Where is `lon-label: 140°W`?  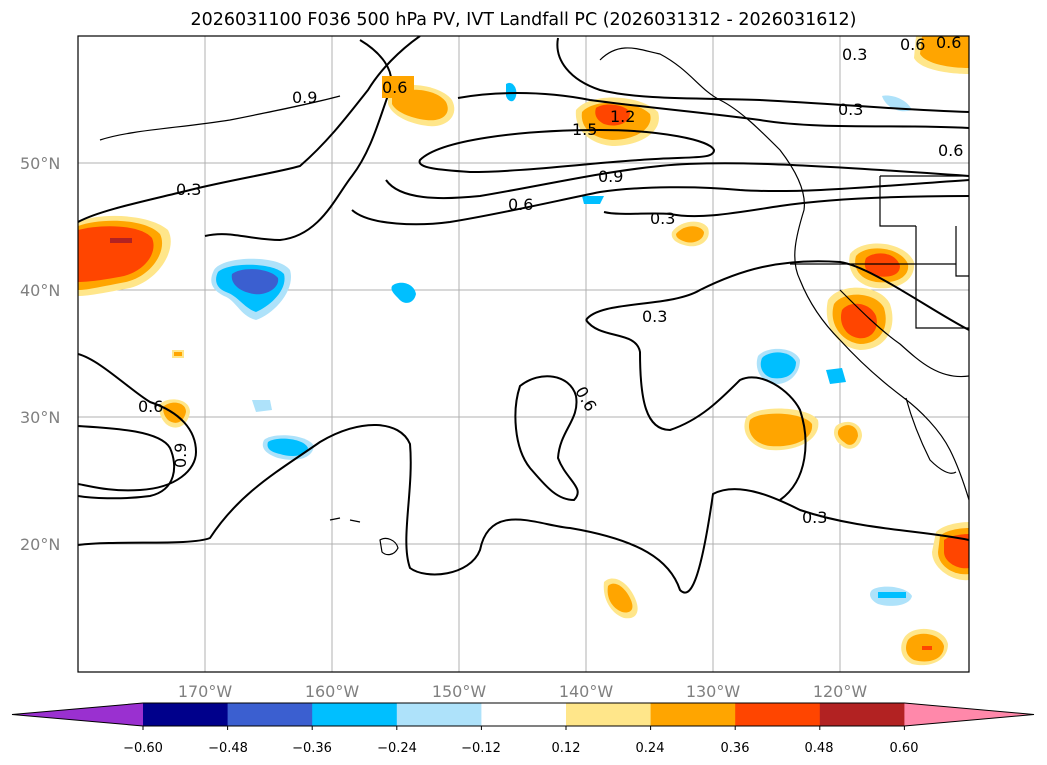
lon-label: 140°W is located at coordinates (586, 691).